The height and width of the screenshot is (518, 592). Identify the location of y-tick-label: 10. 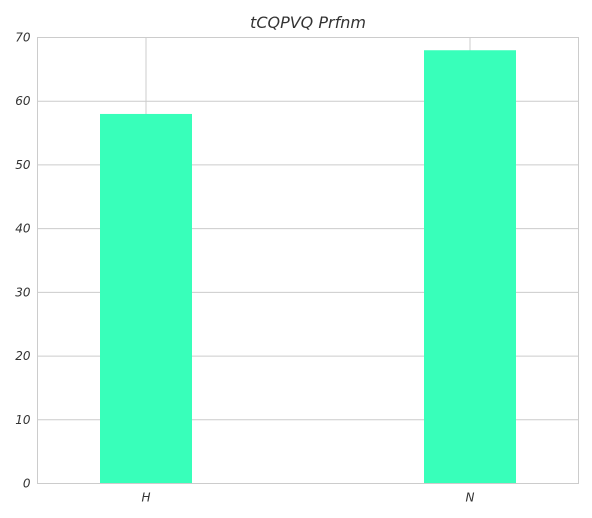
(23, 420).